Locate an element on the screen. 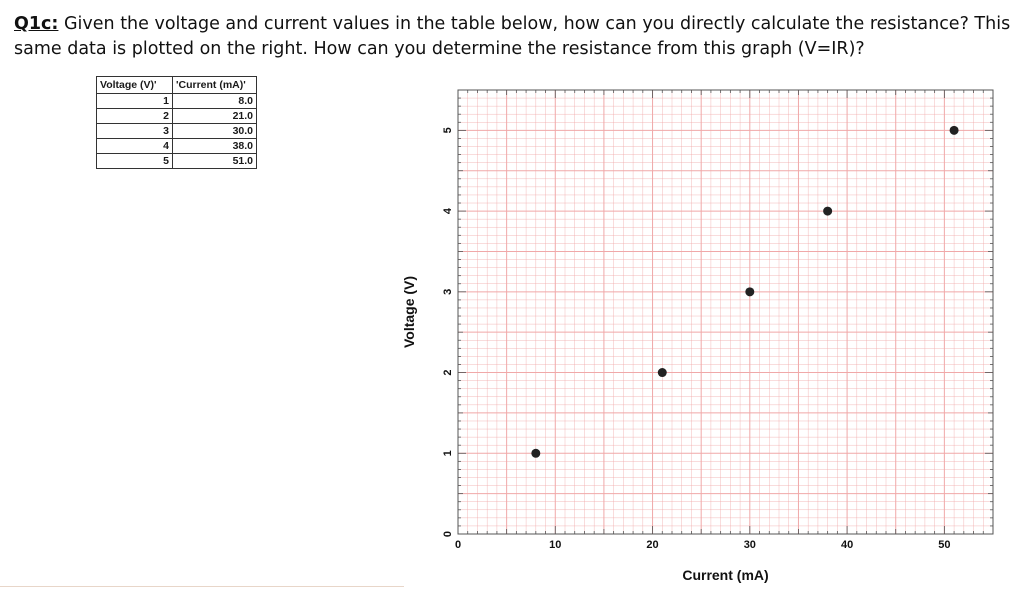 The height and width of the screenshot is (592, 1024). x-tick-label: 40 is located at coordinates (847, 545).